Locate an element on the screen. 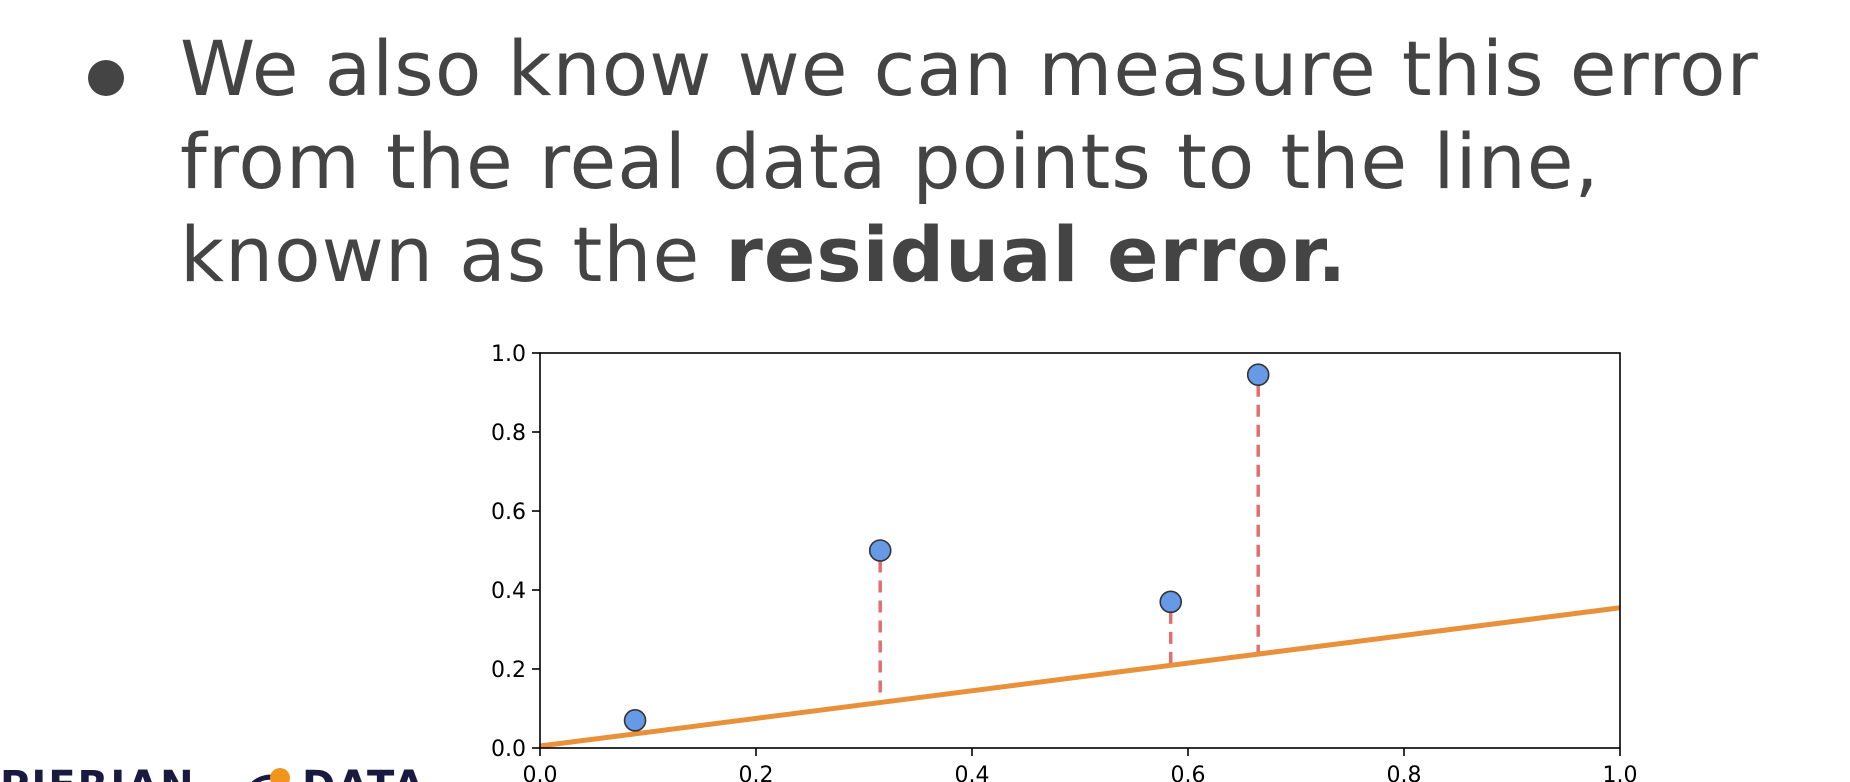  slide-line-1: We also know we can measure this error is located at coordinates (969, 68).